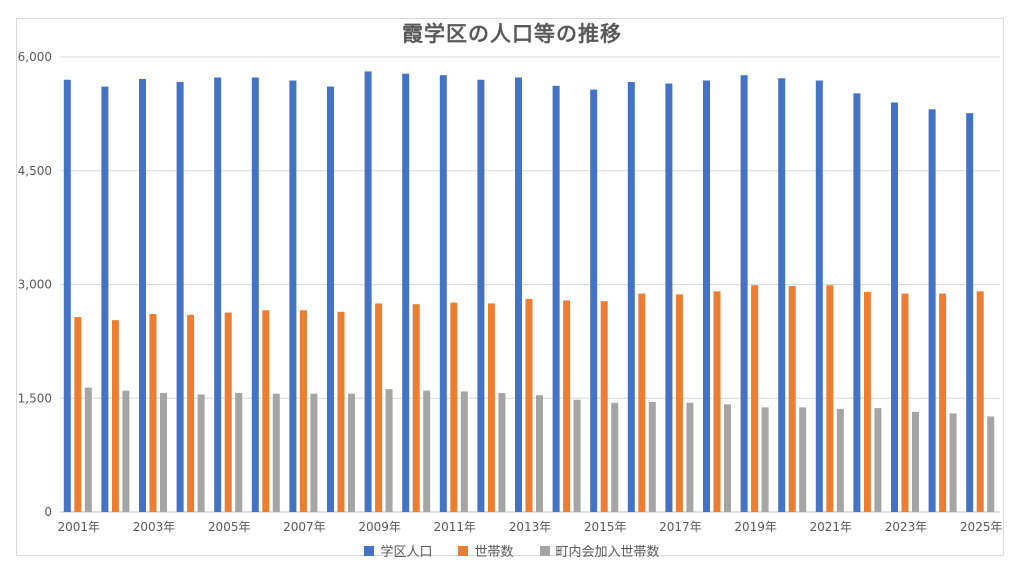 The height and width of the screenshot is (577, 1024). What do you see at coordinates (35, 171) in the screenshot?
I see `y-tick-label: 4,500` at bounding box center [35, 171].